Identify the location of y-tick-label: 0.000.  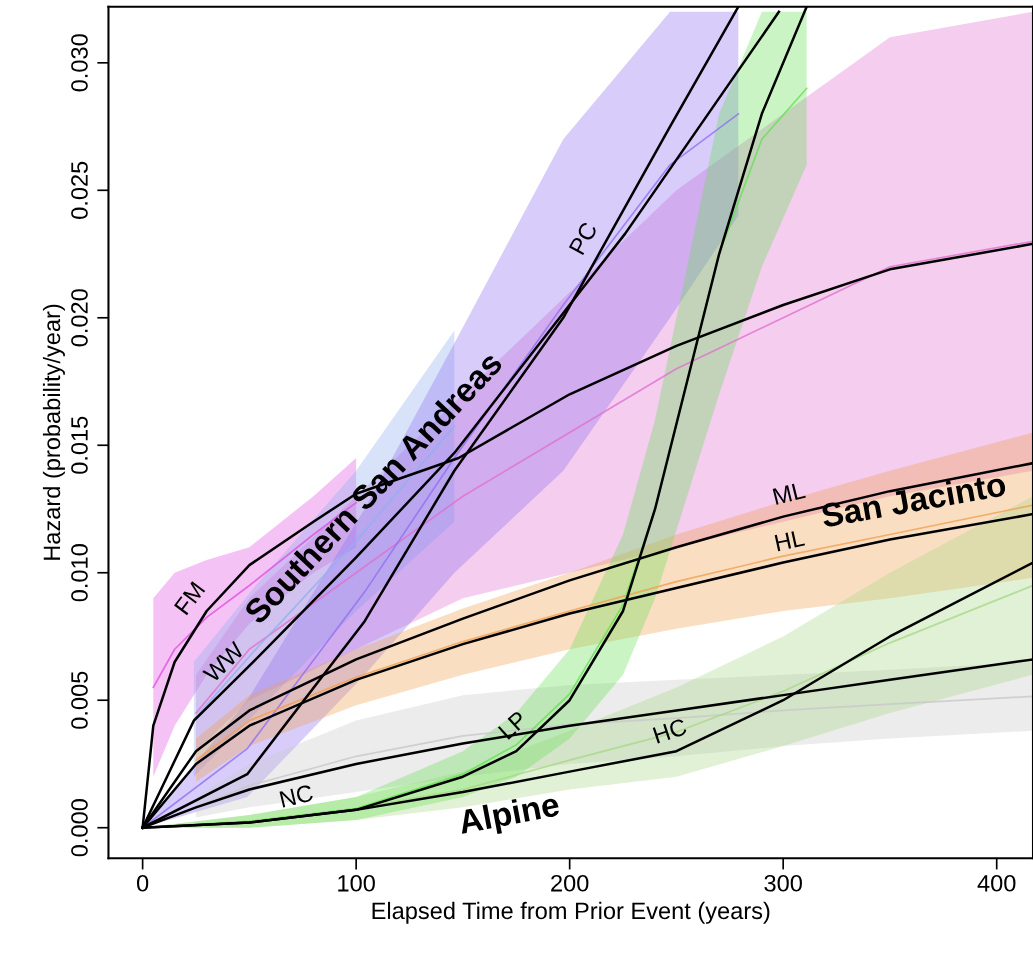
(79, 828).